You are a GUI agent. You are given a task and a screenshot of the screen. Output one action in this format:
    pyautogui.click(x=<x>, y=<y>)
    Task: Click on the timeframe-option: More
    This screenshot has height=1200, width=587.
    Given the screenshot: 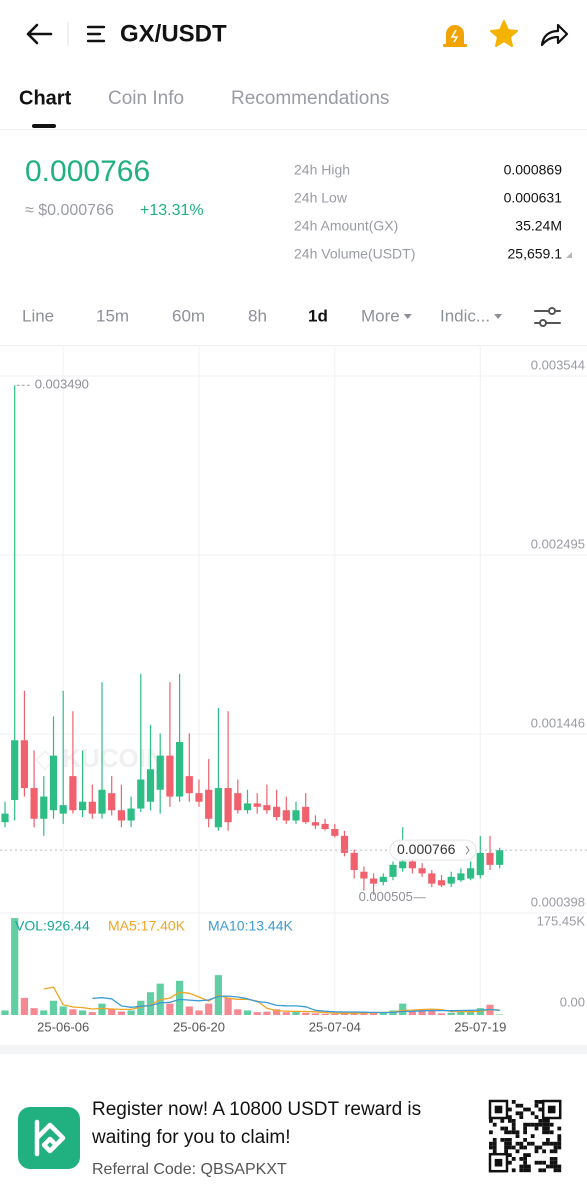 What is the action you would take?
    pyautogui.click(x=380, y=315)
    